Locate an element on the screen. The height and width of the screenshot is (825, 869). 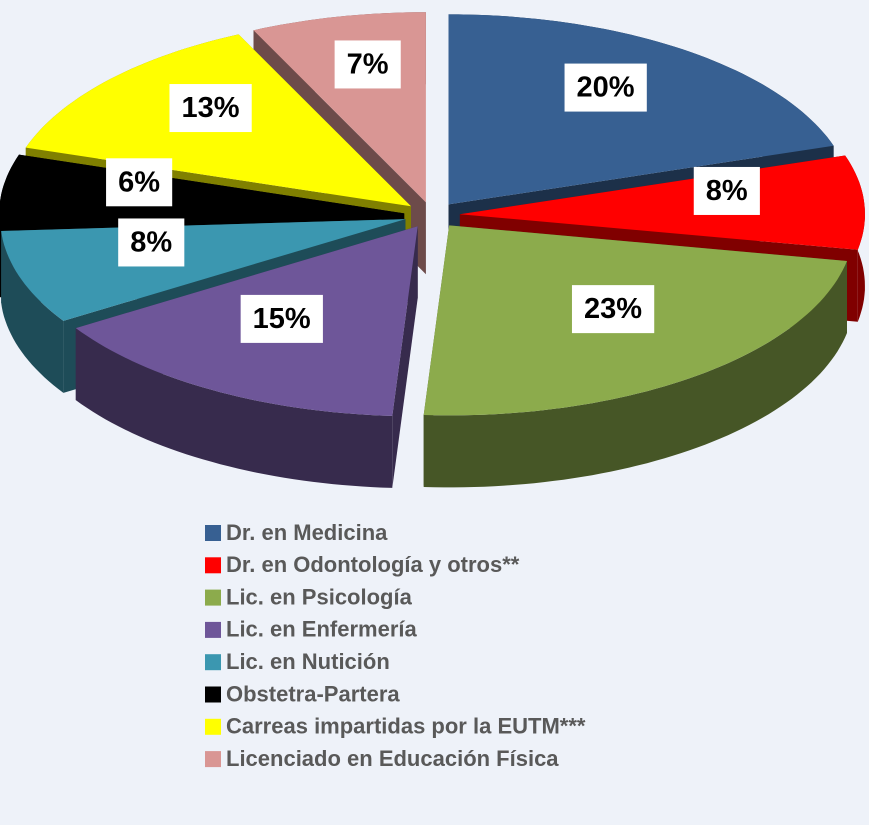
legend-label: Obstetra-Partera is located at coordinates (313, 693).